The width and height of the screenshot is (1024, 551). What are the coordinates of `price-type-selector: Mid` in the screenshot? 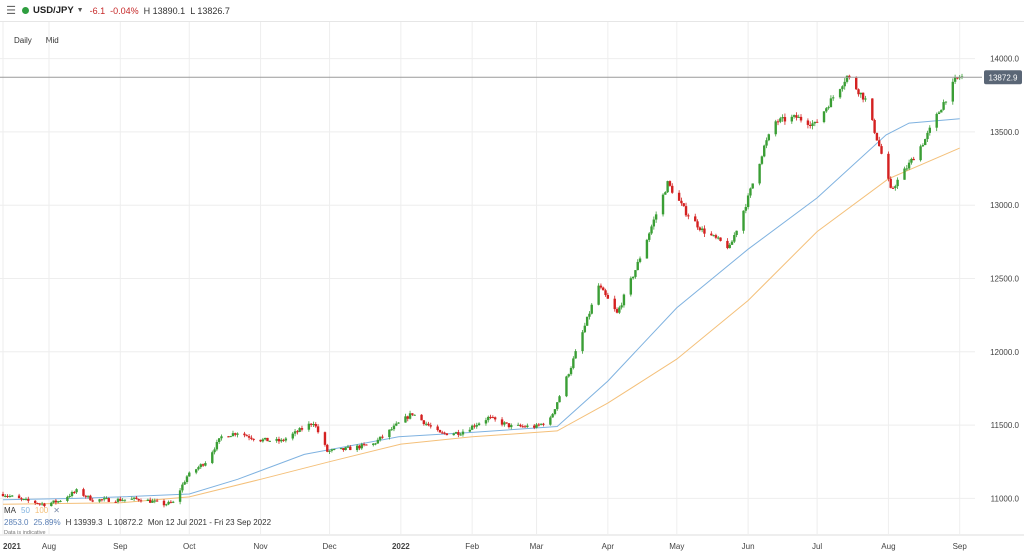 It's located at (52, 40).